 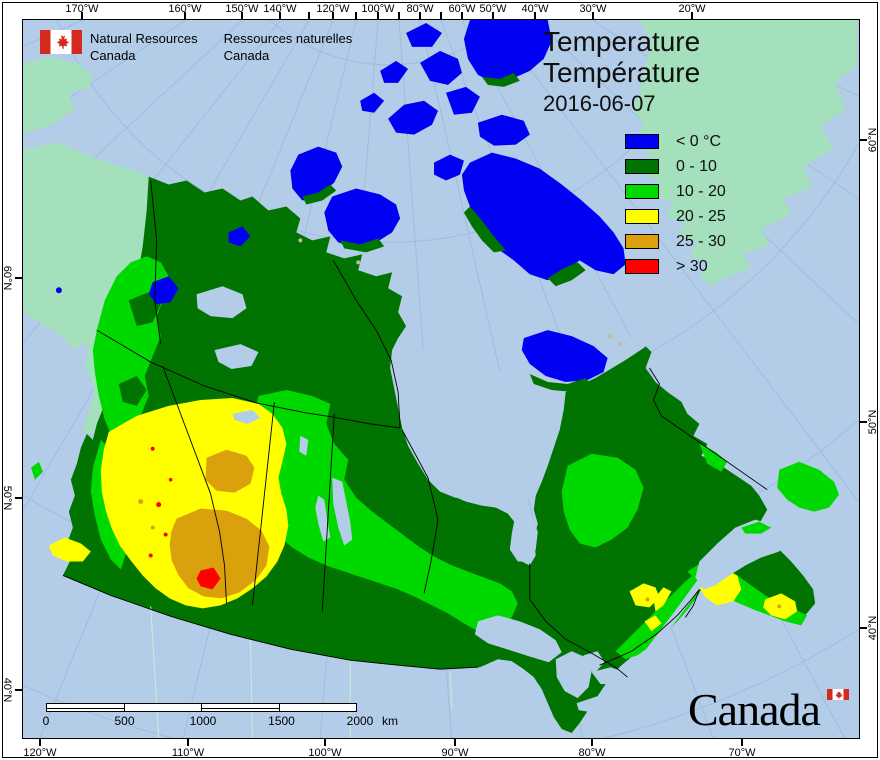 What do you see at coordinates (288, 47) in the screenshot?
I see `dept-name-fr: Ressources naturelles Canada` at bounding box center [288, 47].